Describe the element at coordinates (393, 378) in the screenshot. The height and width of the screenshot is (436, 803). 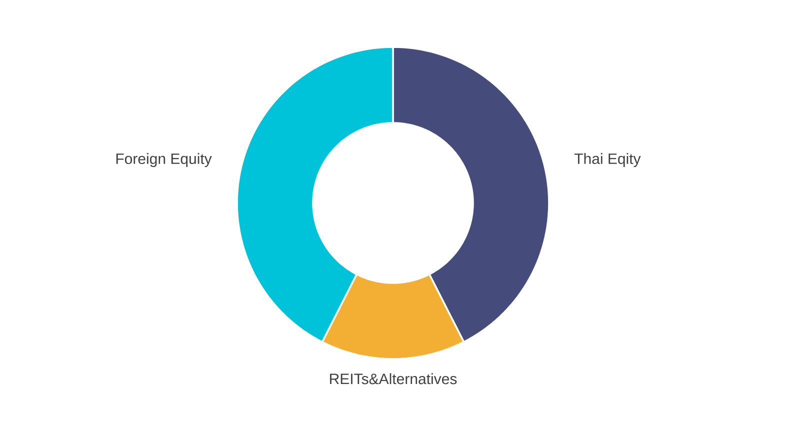
I see `slice-label: REITs&Alternatives` at that location.